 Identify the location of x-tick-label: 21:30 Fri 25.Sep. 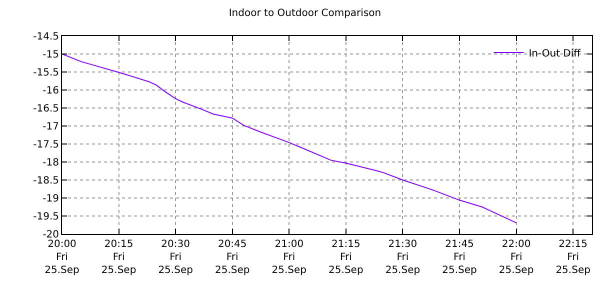
(402, 257).